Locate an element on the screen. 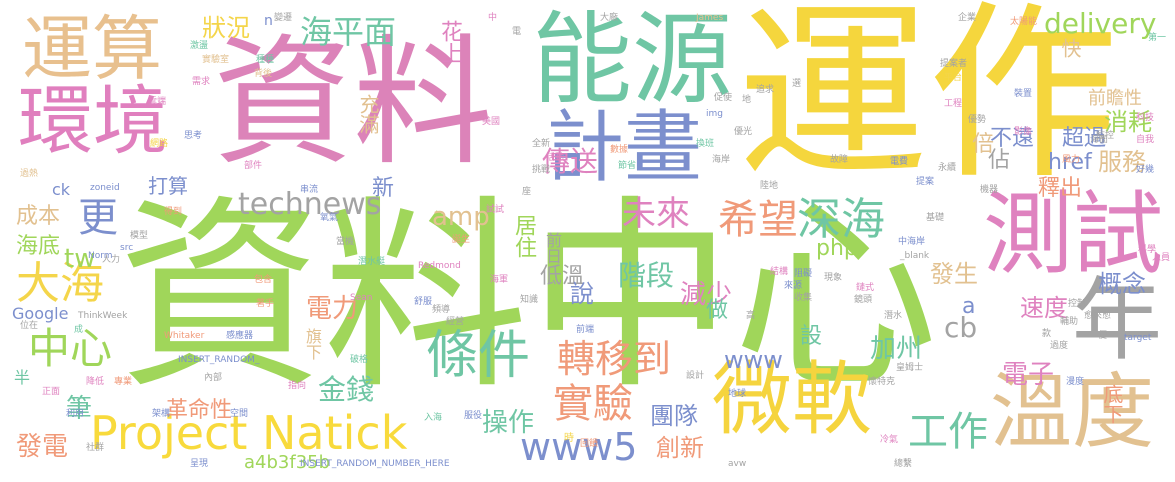  word-operation: 運作 is located at coordinates (928, 102).